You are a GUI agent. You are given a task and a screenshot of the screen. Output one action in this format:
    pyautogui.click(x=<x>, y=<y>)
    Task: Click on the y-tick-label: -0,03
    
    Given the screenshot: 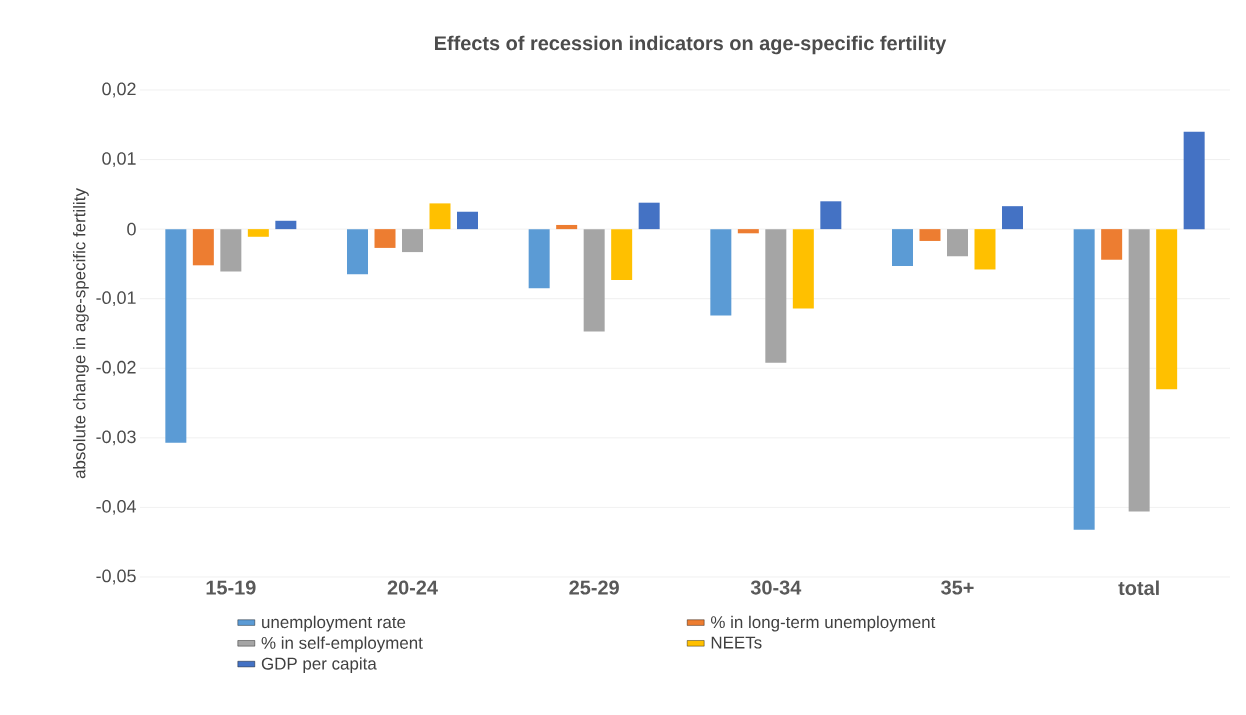 What is the action you would take?
    pyautogui.click(x=116, y=438)
    